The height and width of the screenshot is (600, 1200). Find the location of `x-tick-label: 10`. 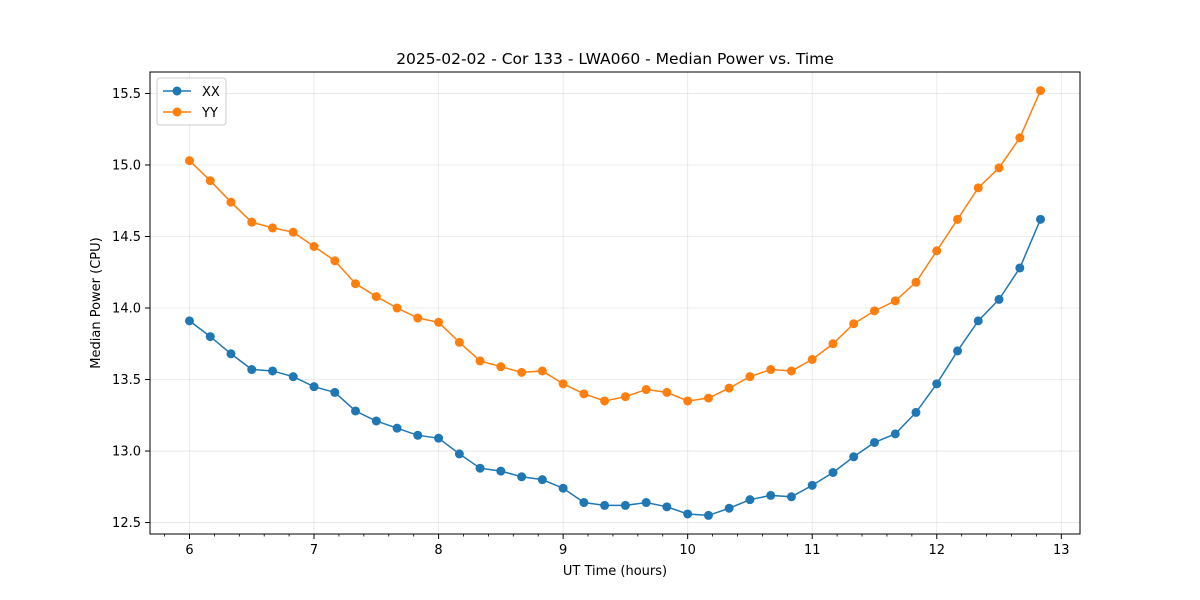

x-tick-label: 10 is located at coordinates (687, 550).